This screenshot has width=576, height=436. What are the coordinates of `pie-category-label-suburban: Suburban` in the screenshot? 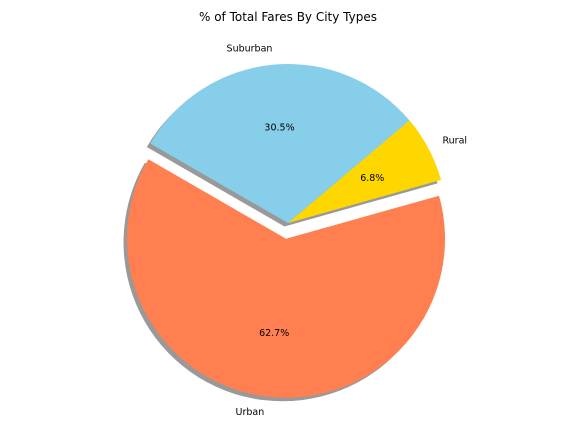 It's located at (250, 48).